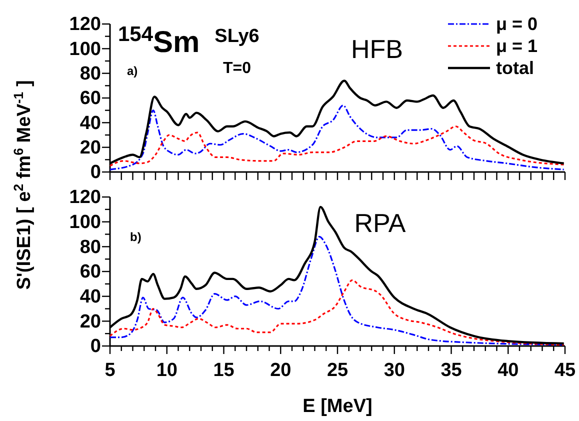  What do you see at coordinates (159, 40) in the screenshot?
I see `annotation: $^{154}$Sm` at bounding box center [159, 40].